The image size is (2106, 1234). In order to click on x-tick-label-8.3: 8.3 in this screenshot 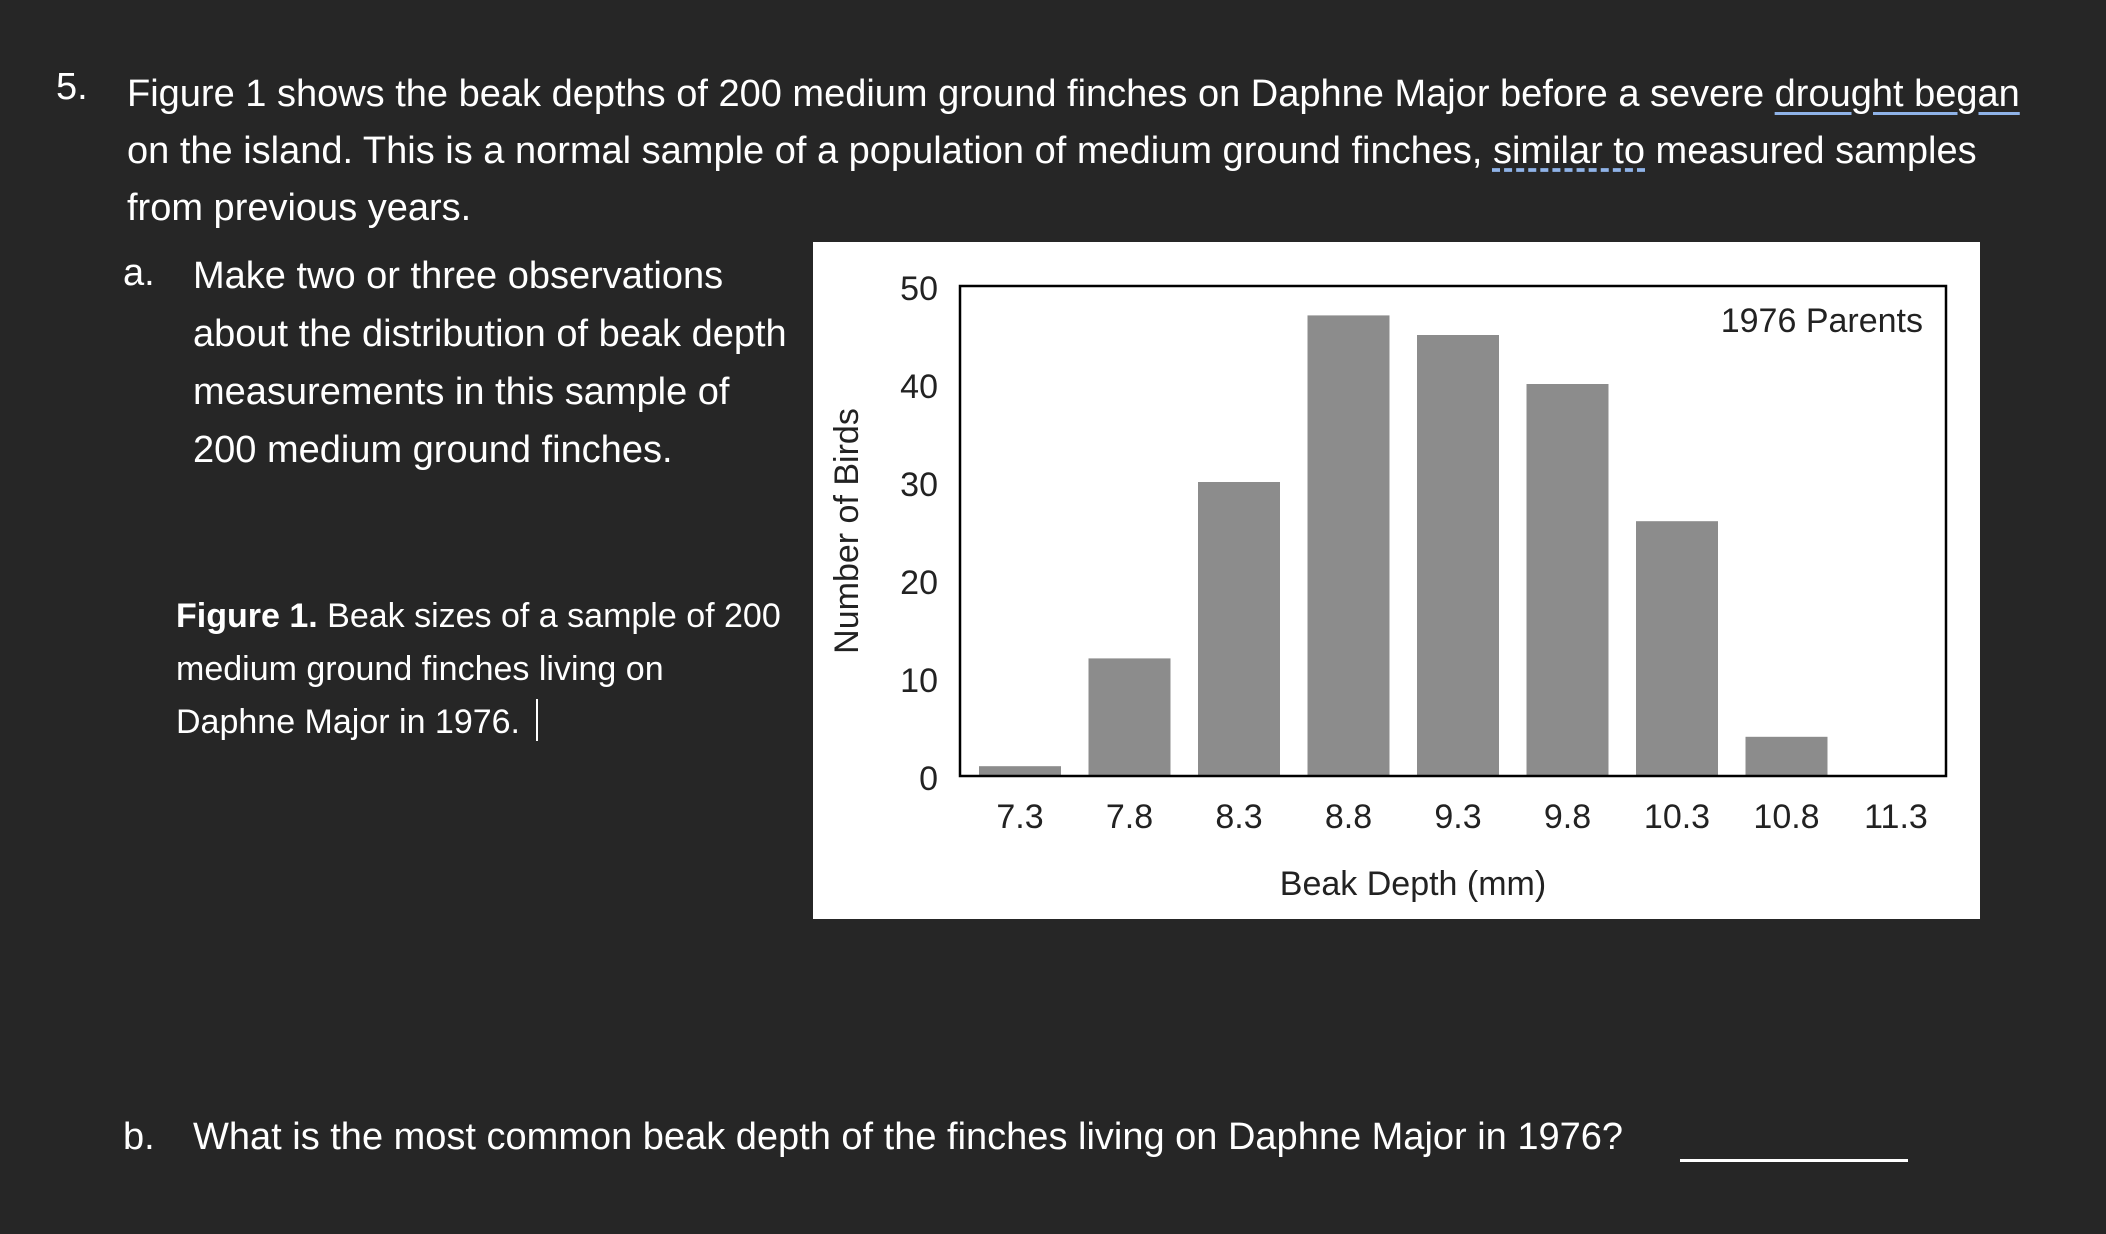, I will do `click(1238, 817)`.